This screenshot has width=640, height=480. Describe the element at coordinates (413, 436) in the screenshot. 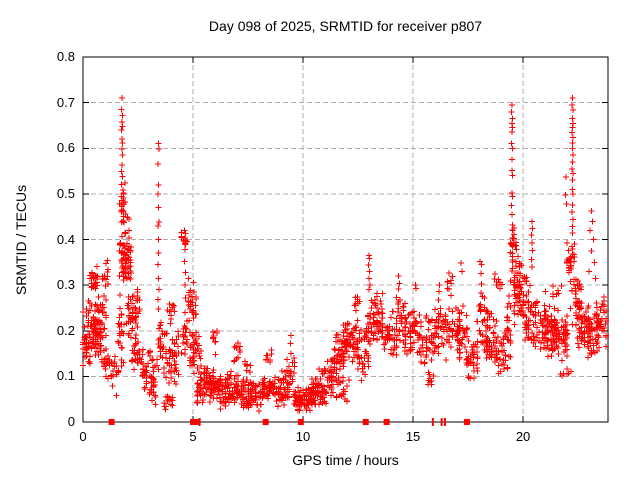

I see `x-tick-label: 15` at that location.